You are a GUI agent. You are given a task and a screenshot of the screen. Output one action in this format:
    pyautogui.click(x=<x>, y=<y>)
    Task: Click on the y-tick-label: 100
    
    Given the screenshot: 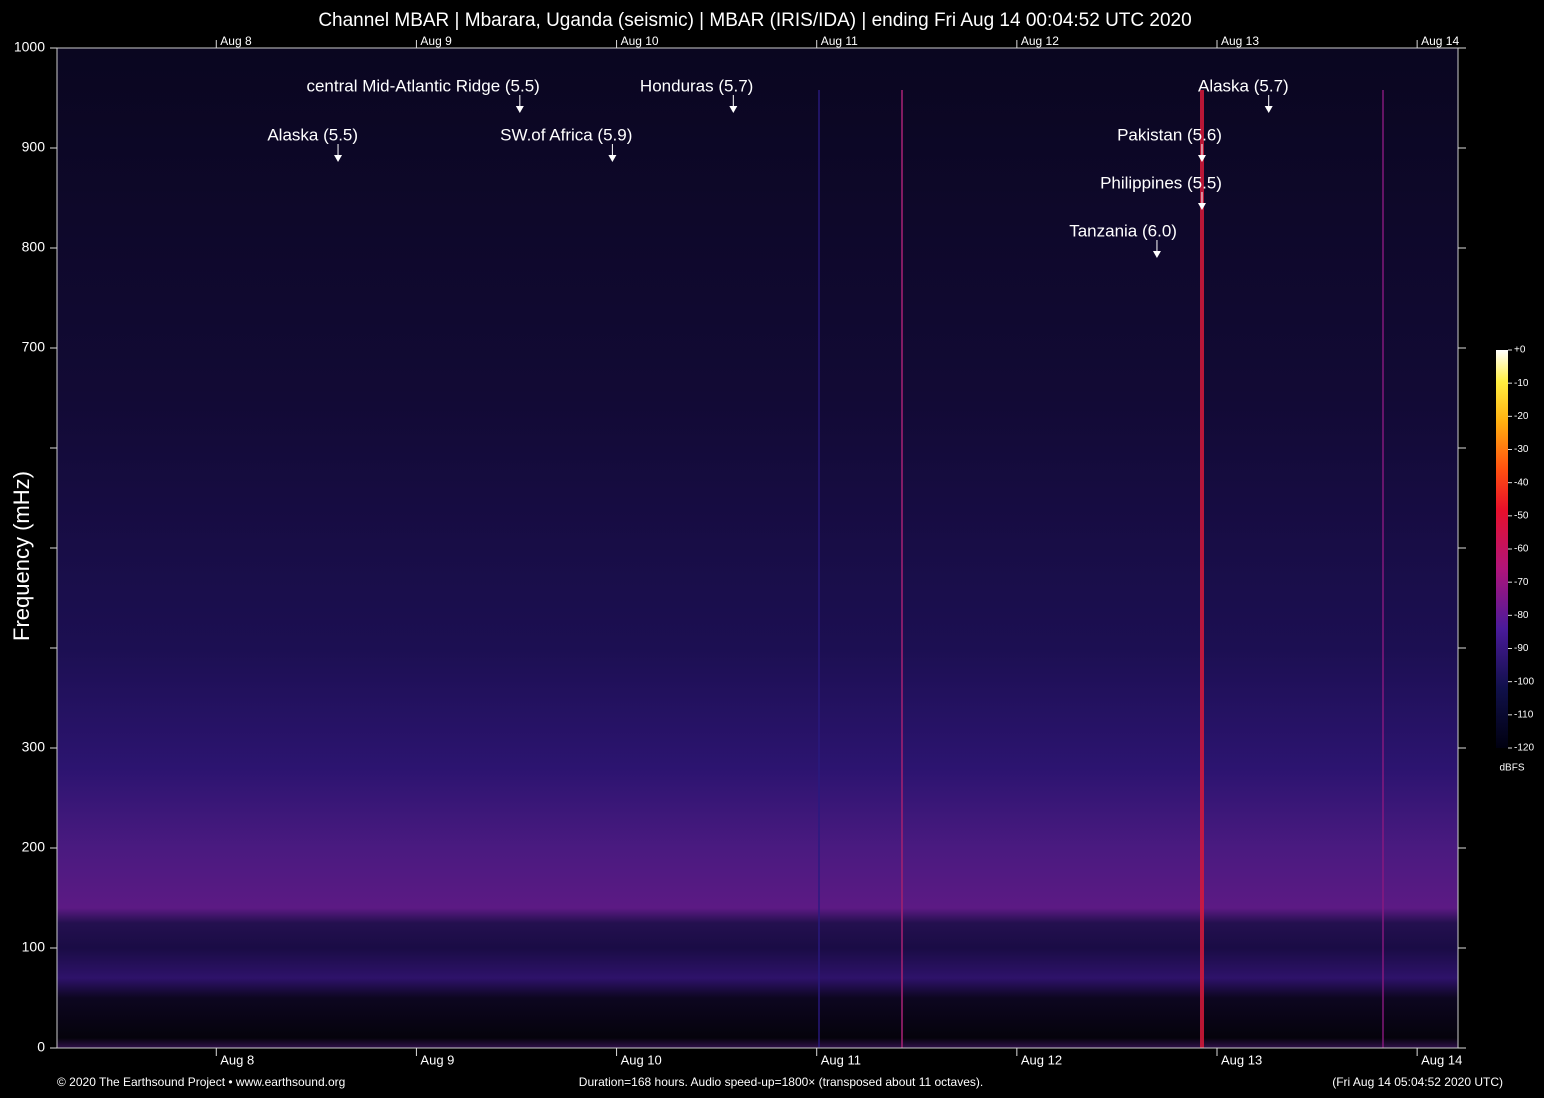 What is the action you would take?
    pyautogui.click(x=34, y=947)
    